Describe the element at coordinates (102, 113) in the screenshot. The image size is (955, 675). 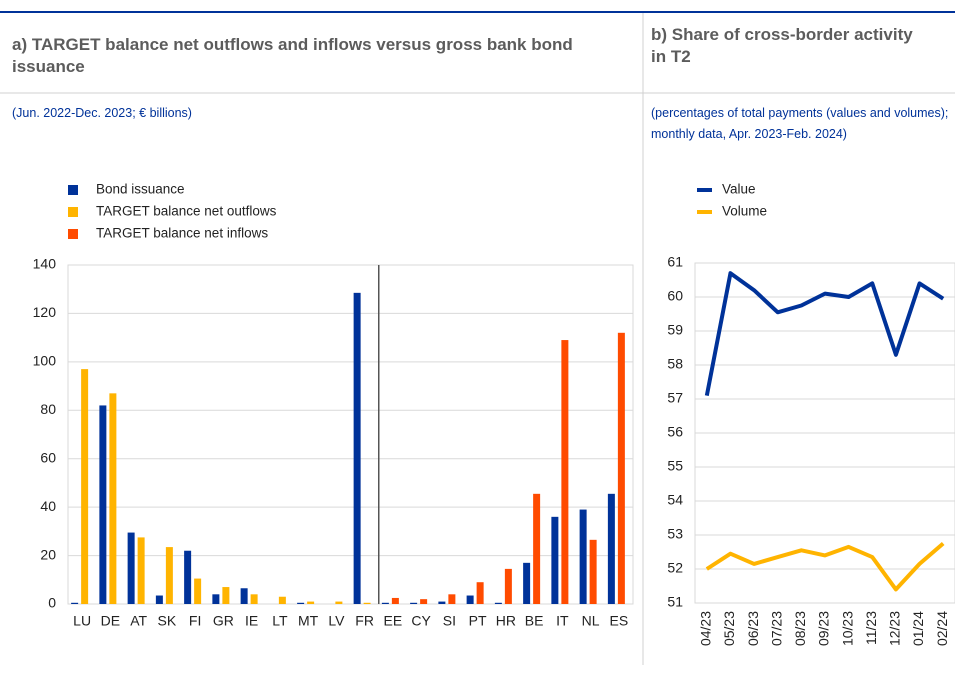
I see `chart-subtitle: (Jun. 2022-Dec. 2023; € billions)` at that location.